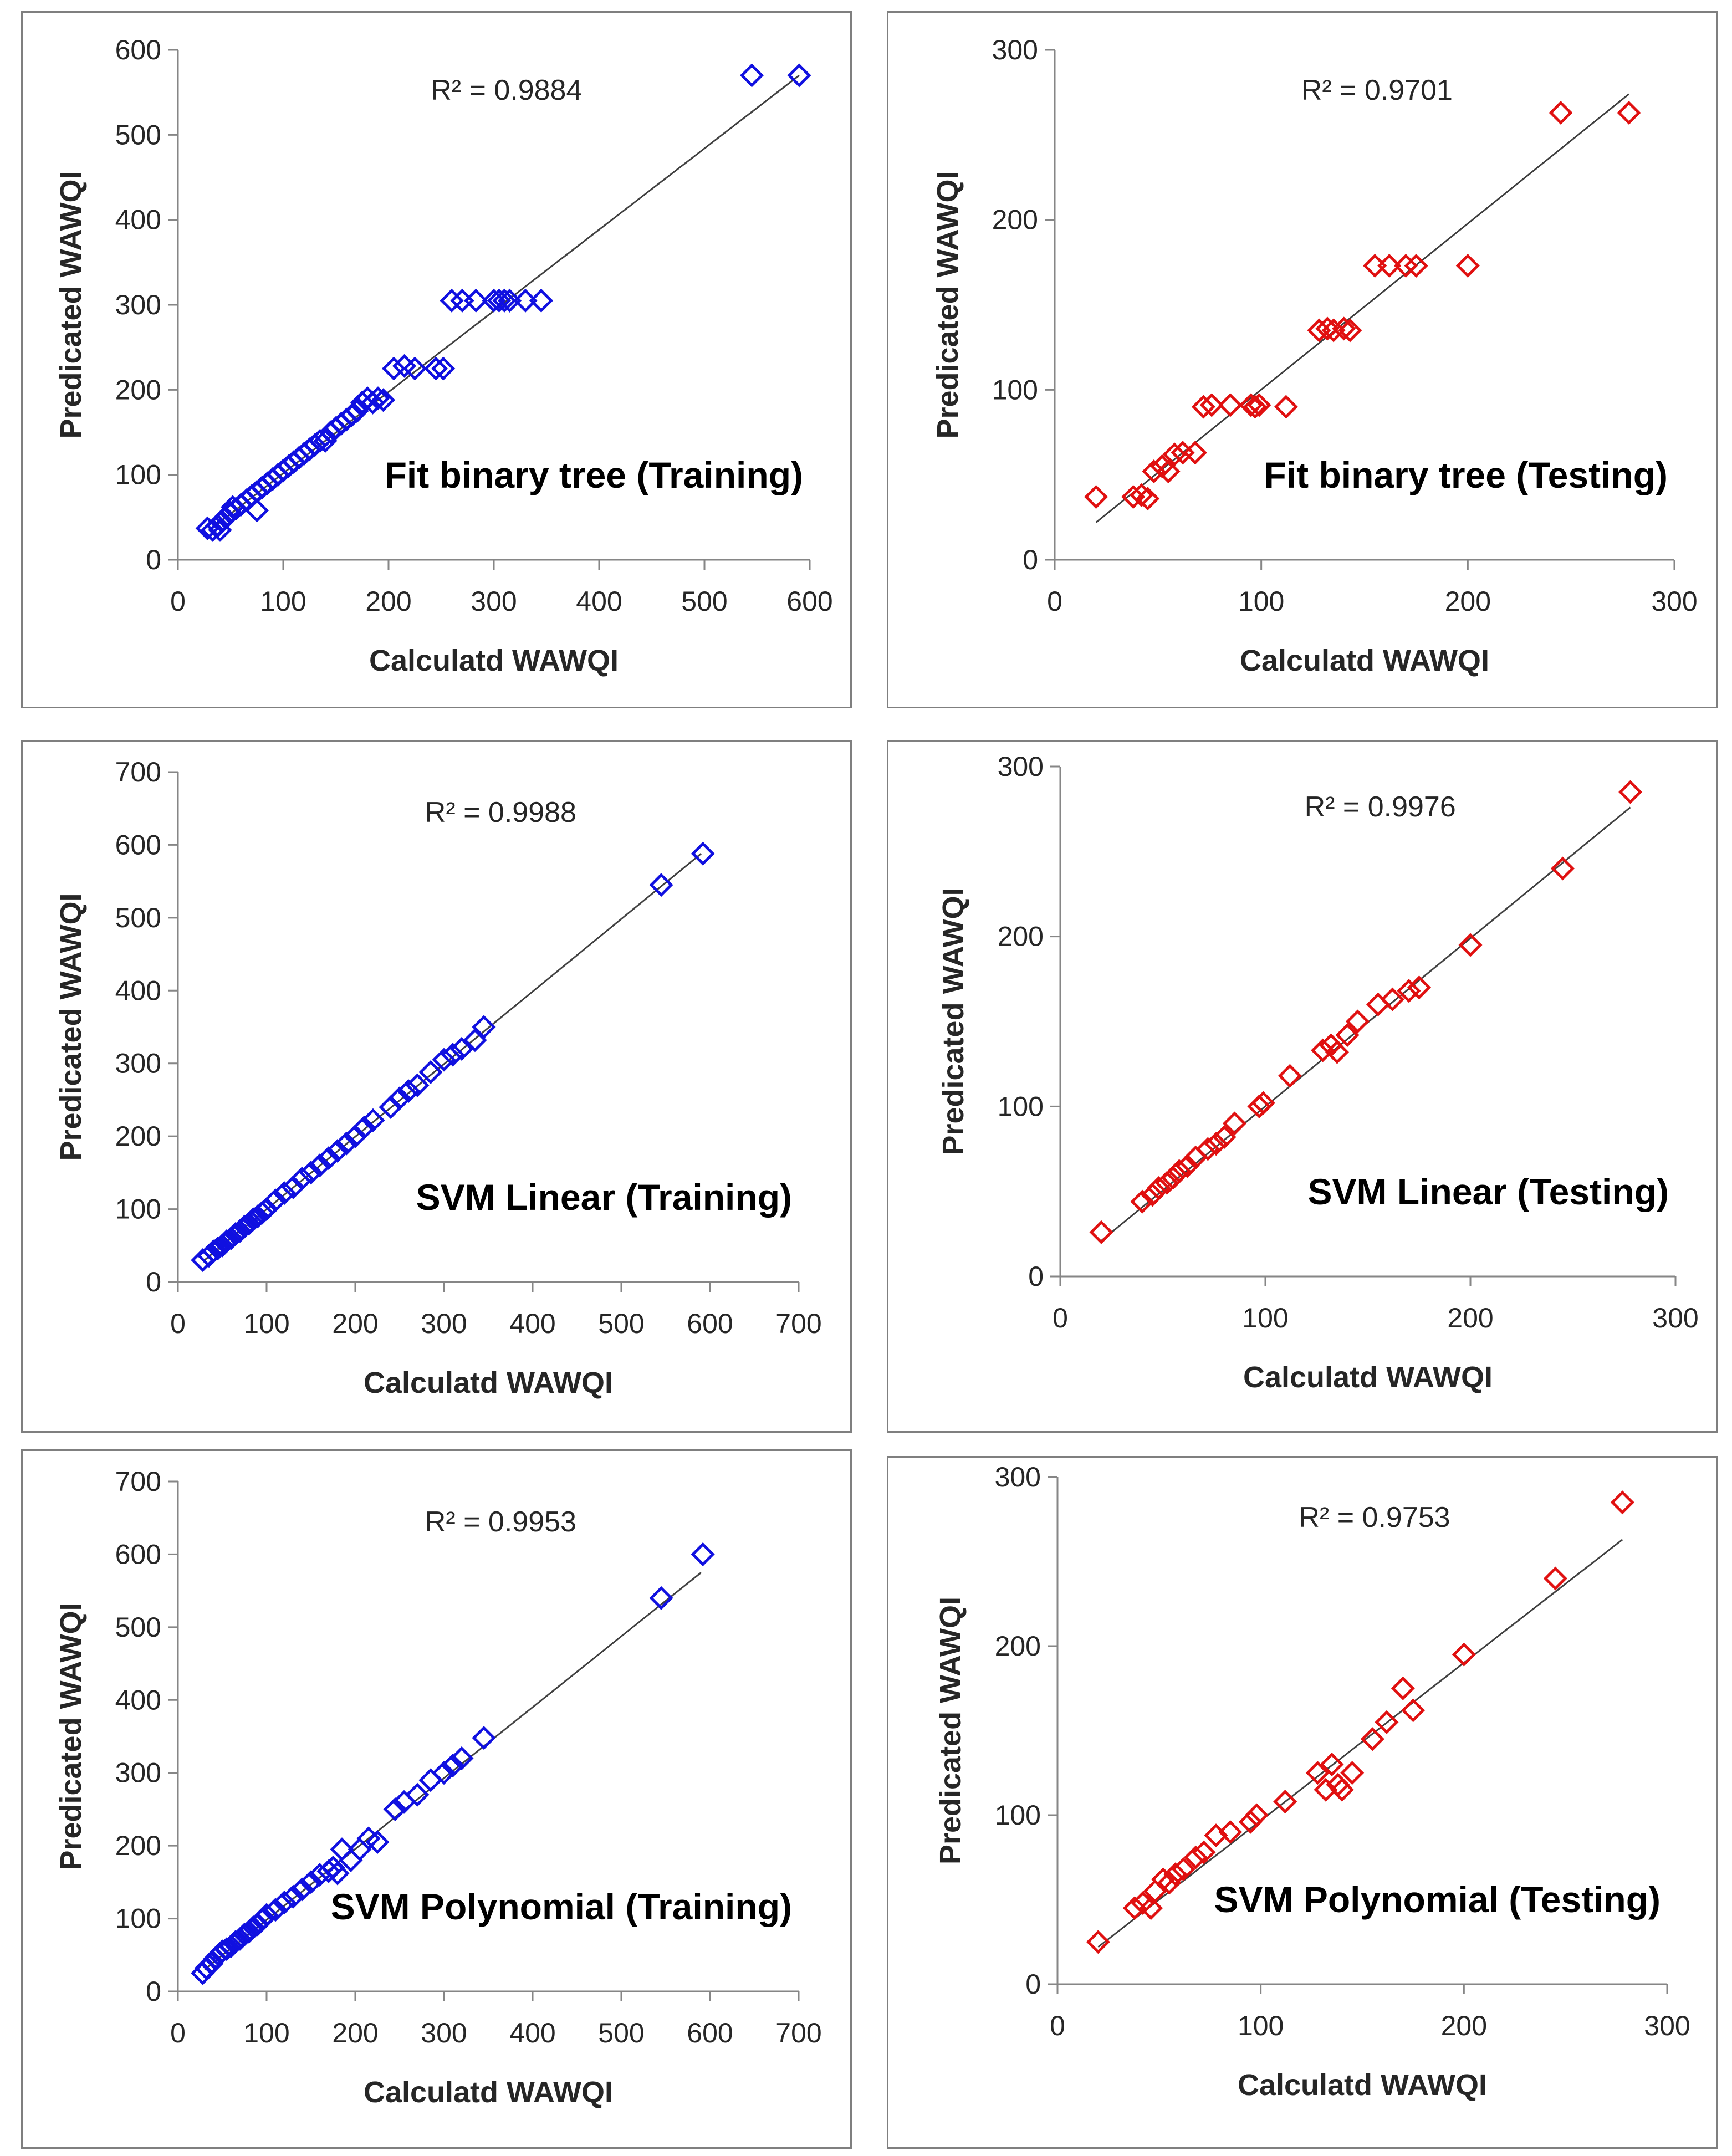 The image size is (1732, 2156). I want to click on x-tick-label: 700, so click(798, 1323).